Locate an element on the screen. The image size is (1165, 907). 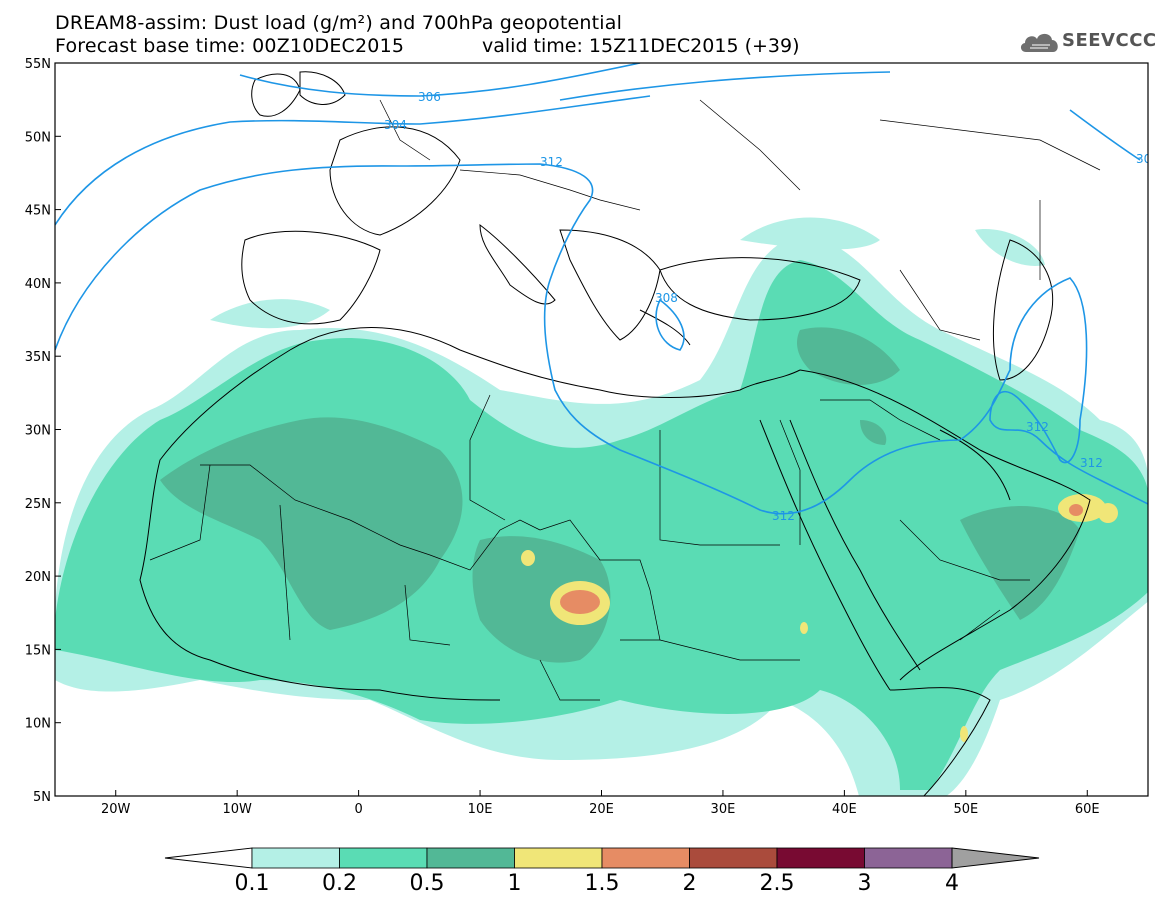
colorbar-boxes is located at coordinates (602, 858).